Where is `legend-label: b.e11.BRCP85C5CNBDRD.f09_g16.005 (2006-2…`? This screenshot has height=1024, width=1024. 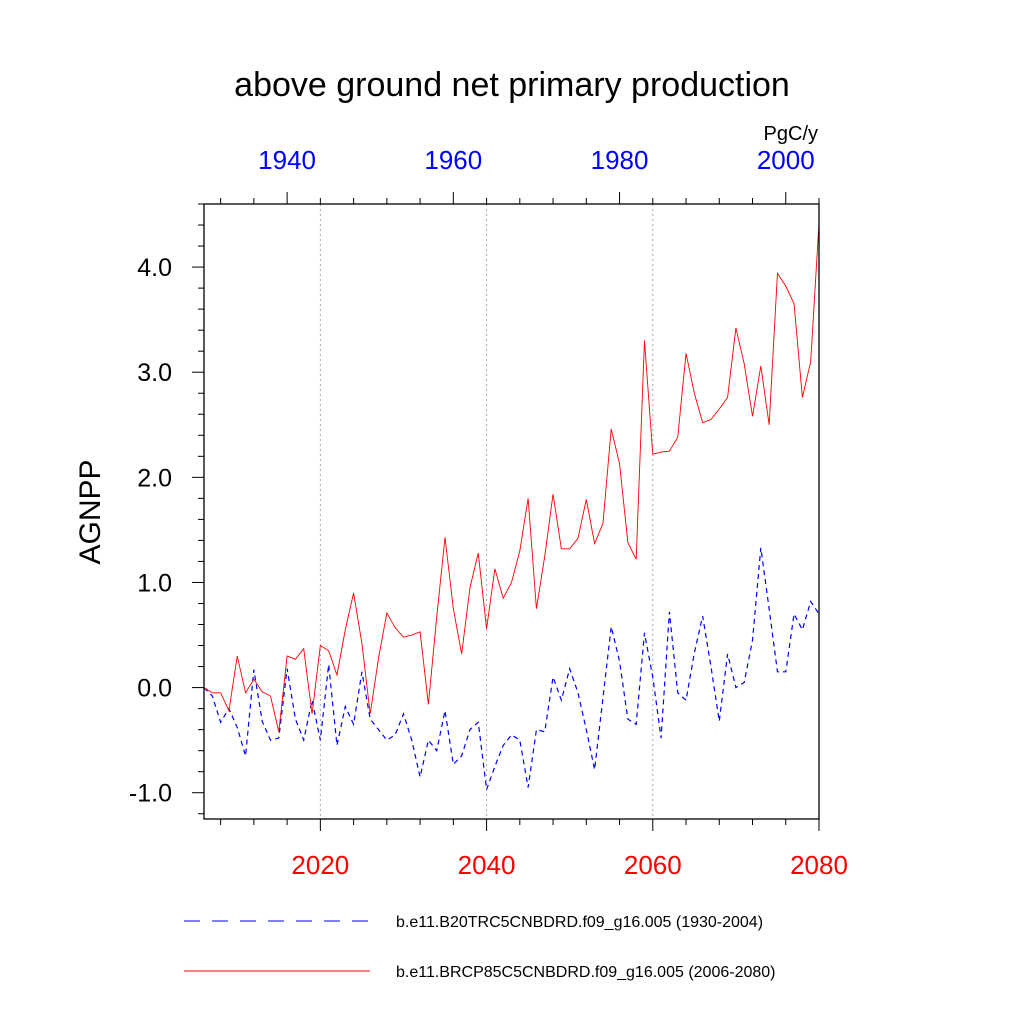 legend-label: b.e11.BRCP85C5CNBDRD.f09_g16.005 (2006-2… is located at coordinates (585, 972).